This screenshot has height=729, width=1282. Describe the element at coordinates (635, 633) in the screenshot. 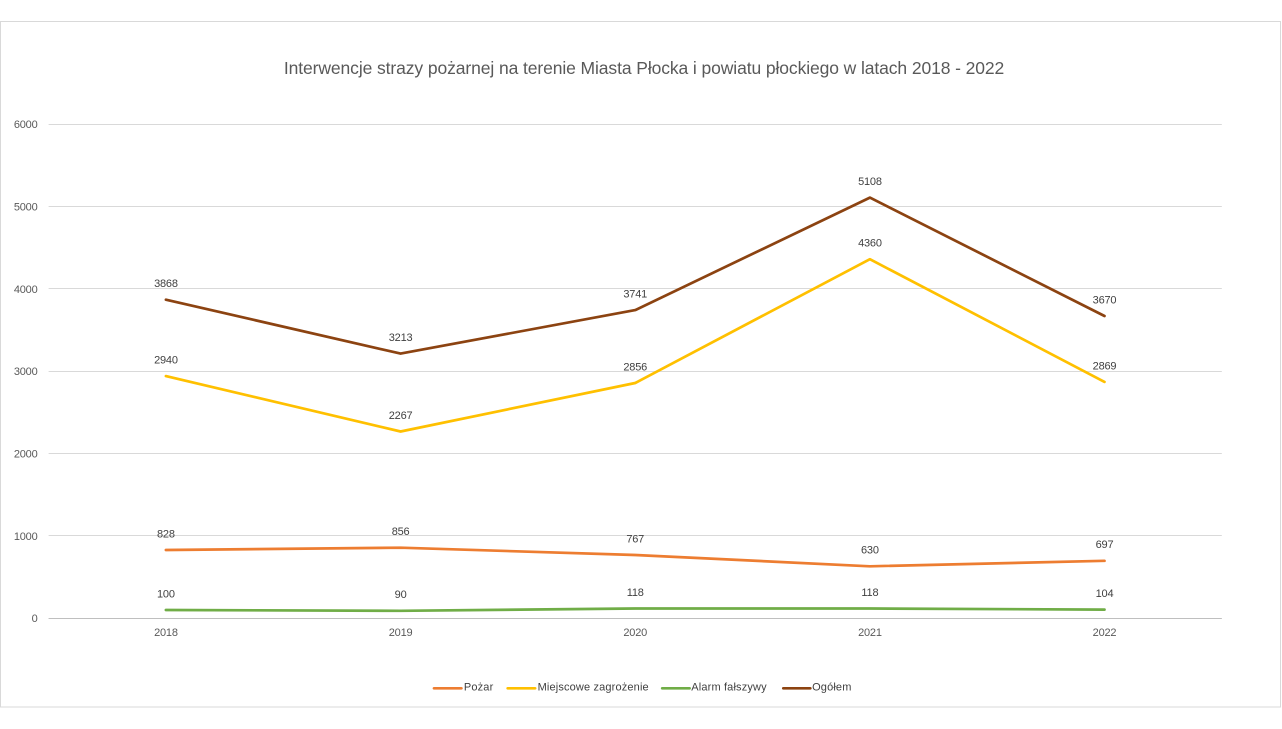

I see `svg-text: 2020` at that location.